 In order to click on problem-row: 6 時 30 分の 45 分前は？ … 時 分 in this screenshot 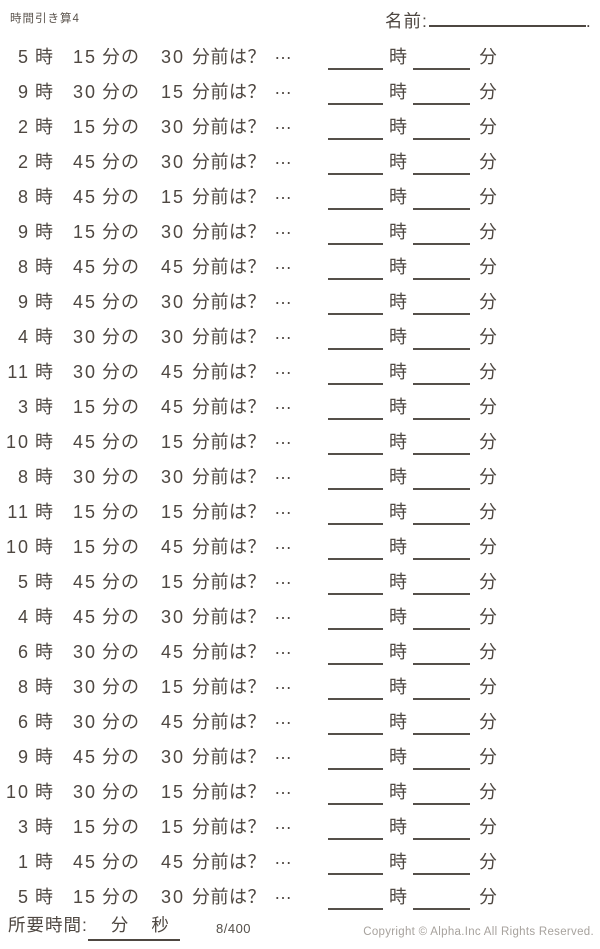, I will do `click(300, 722)`.